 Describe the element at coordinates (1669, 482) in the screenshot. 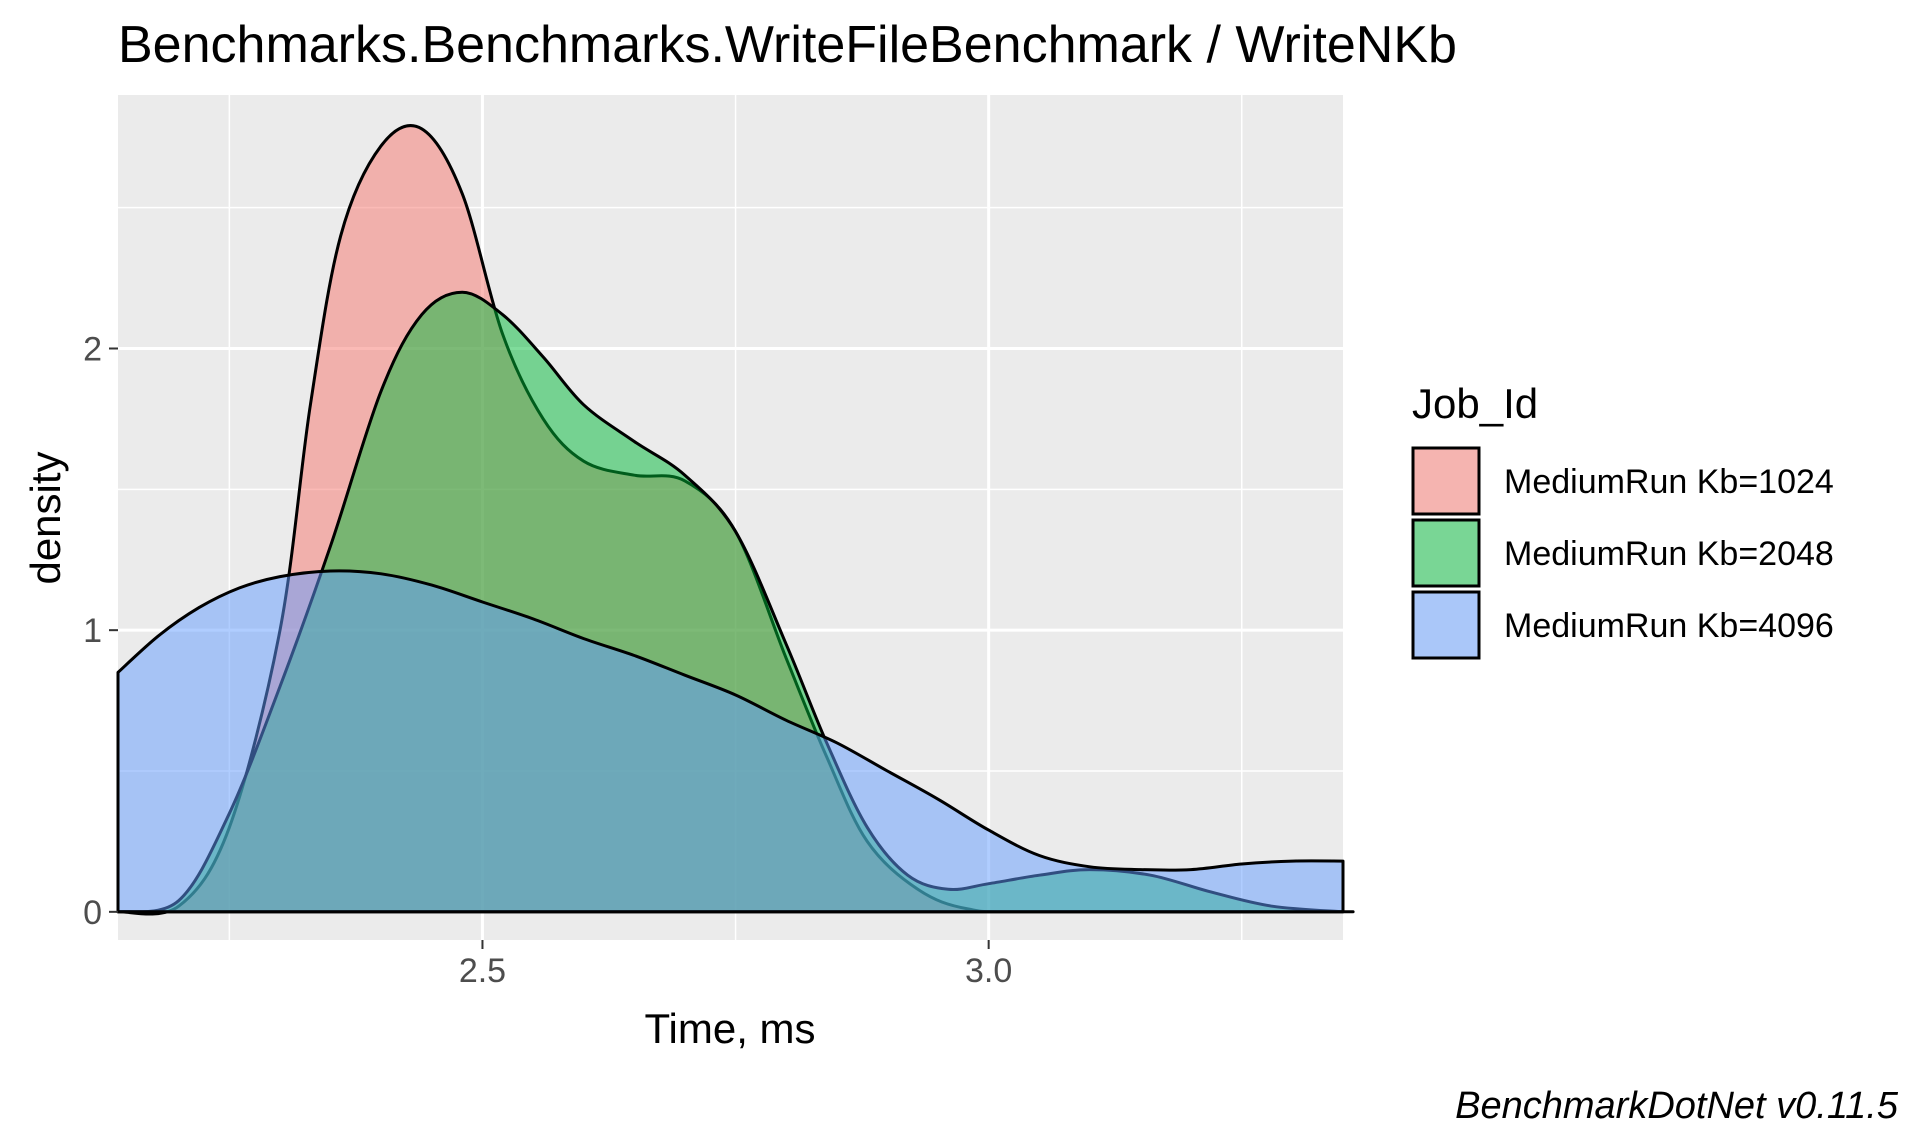

I see `legend-label: MediumRun Kb=1024` at that location.